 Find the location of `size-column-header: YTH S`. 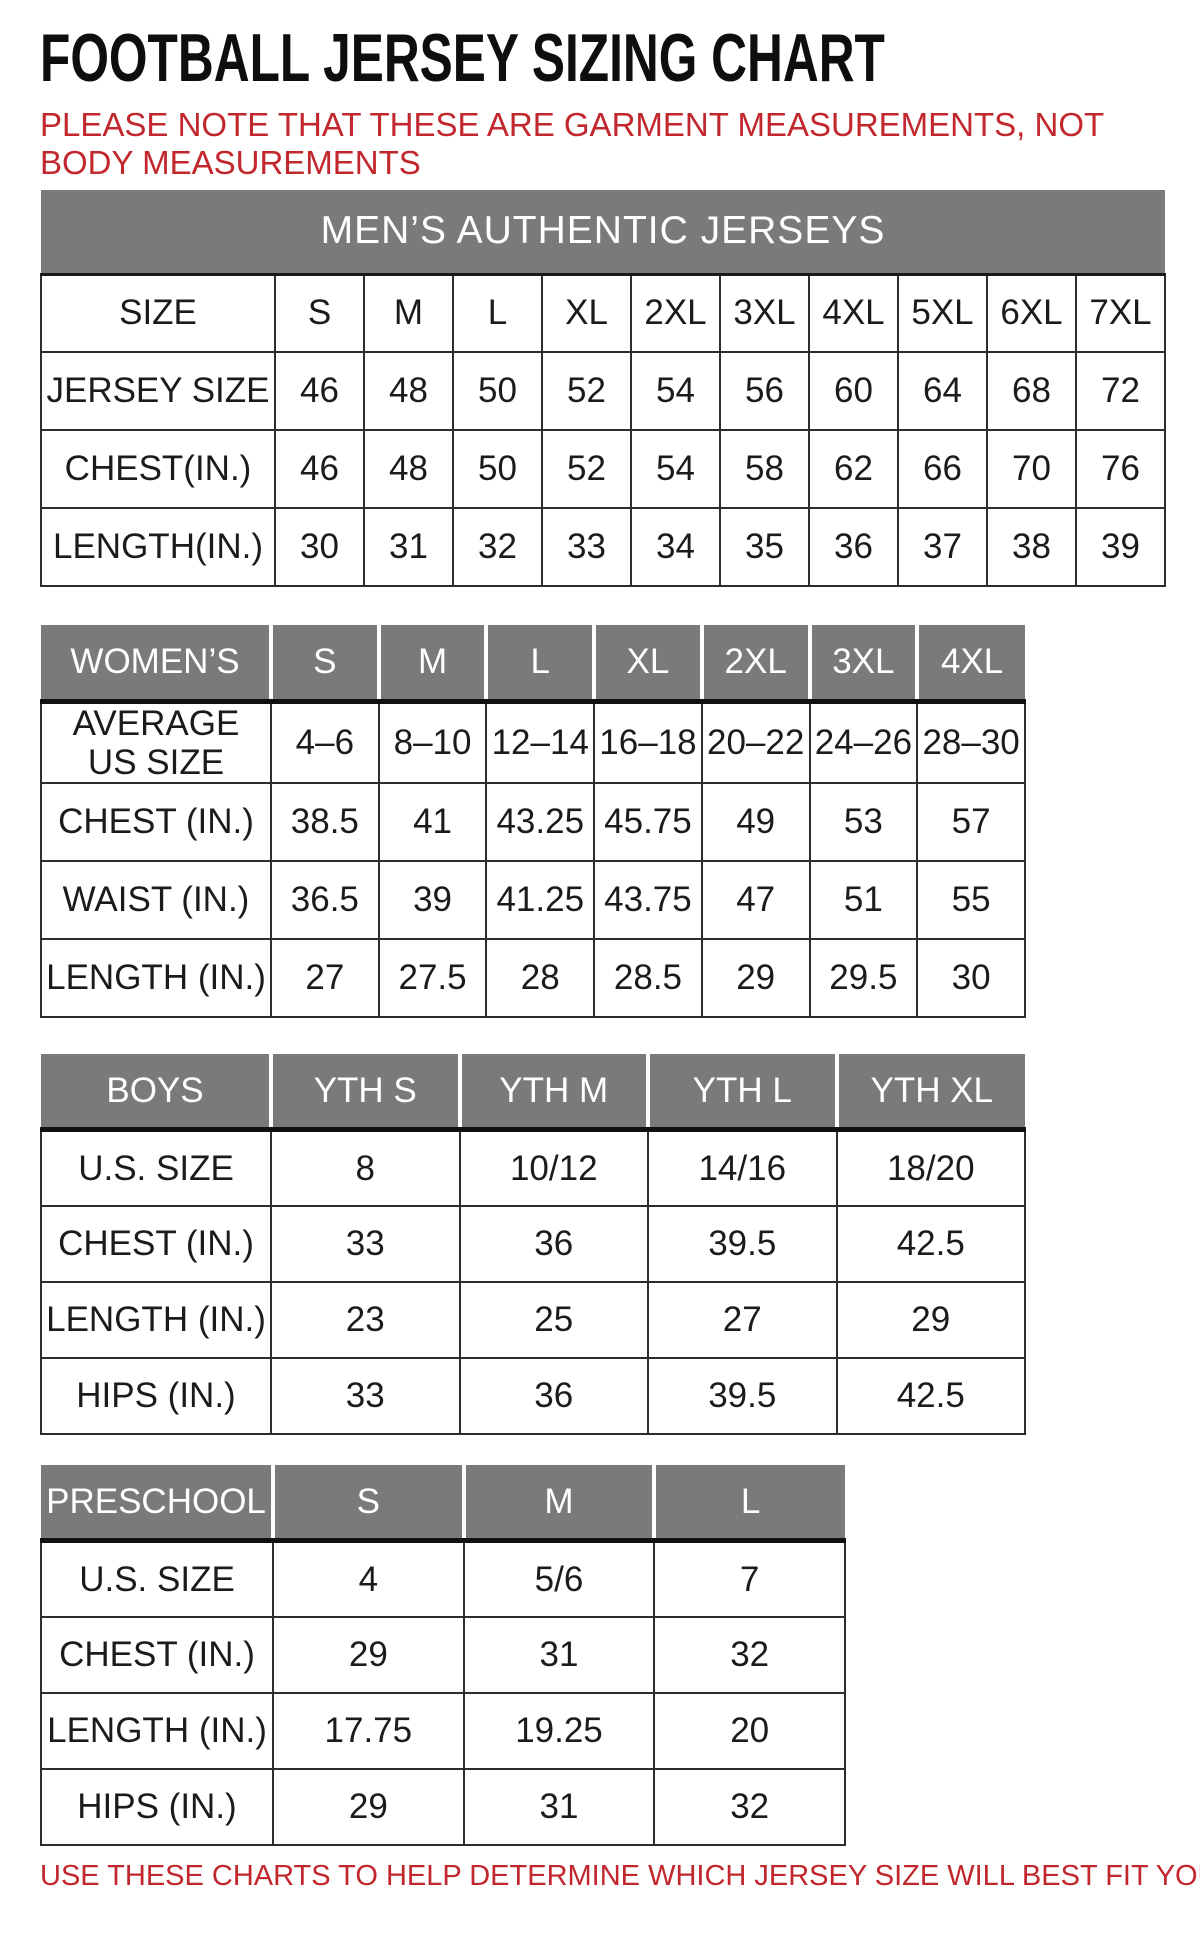

size-column-header: YTH S is located at coordinates (365, 1093).